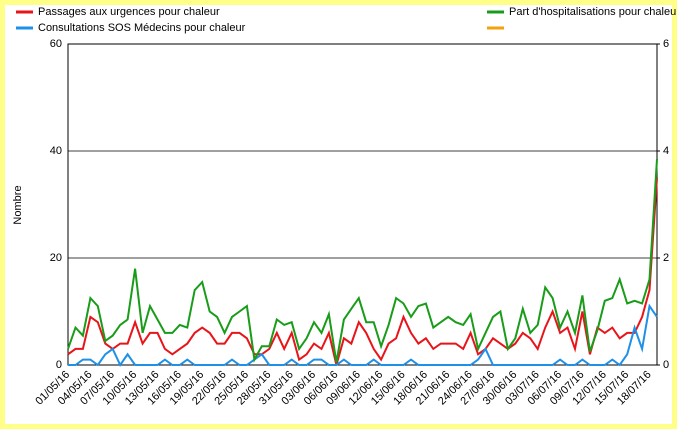 The image size is (677, 429). Describe the element at coordinates (666, 258) in the screenshot. I see `y2-tick-label: 2` at that location.